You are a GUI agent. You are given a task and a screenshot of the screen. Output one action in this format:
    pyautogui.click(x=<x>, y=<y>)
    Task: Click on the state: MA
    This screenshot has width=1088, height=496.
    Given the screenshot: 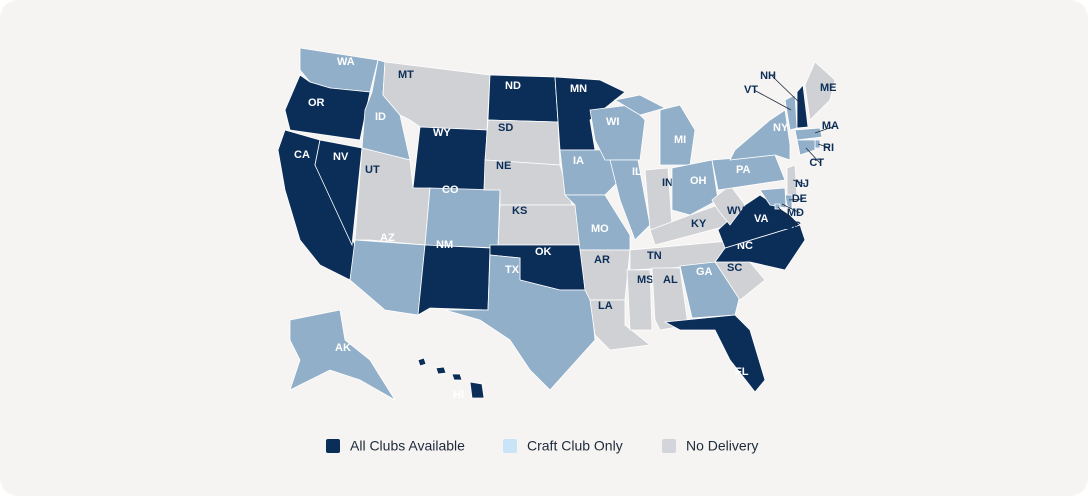 What is the action you would take?
    pyautogui.click(x=816, y=130)
    